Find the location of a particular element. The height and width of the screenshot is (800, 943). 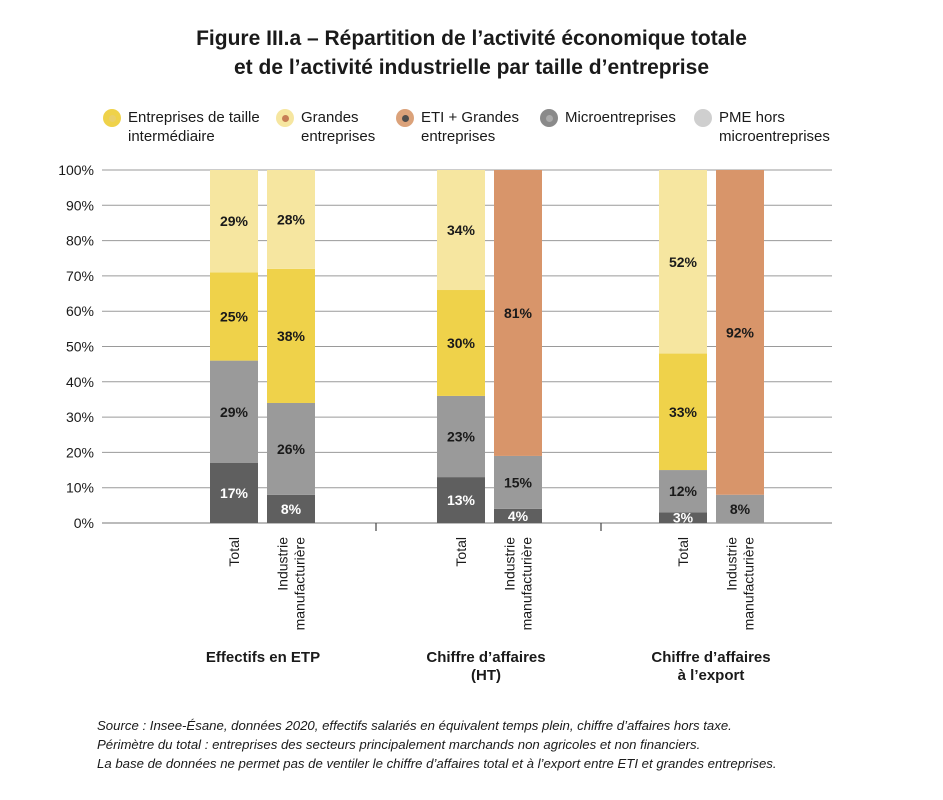

y-tick-label: 100% is located at coordinates (76, 170).